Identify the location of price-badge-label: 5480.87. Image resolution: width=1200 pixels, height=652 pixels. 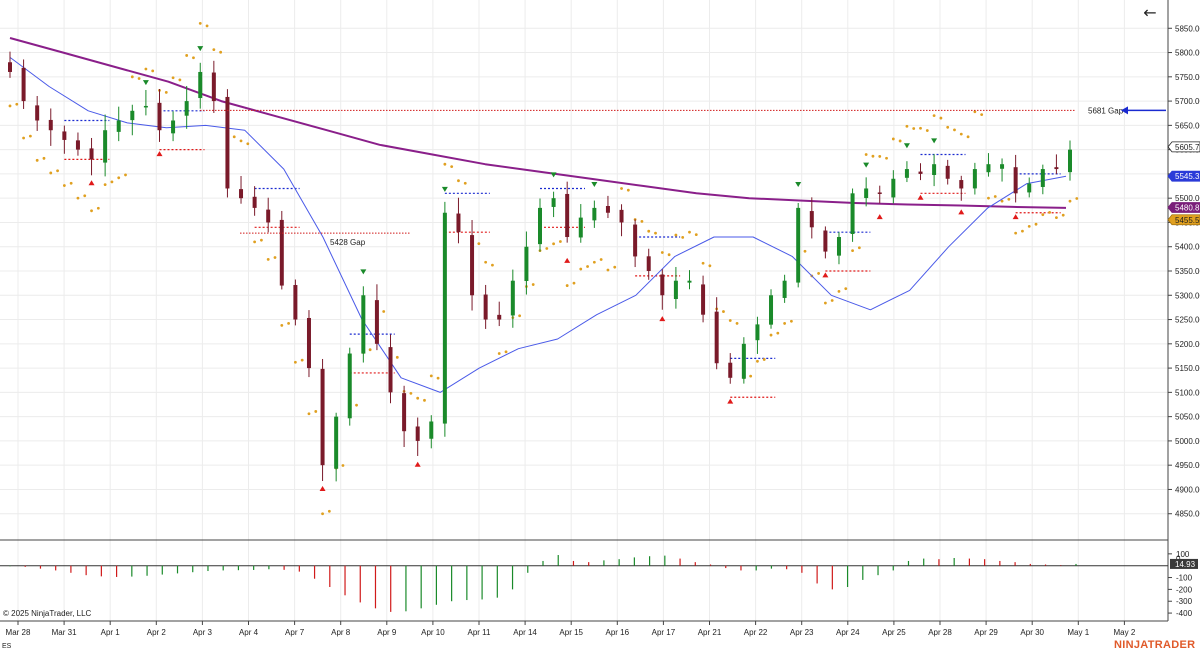
(1187, 207).